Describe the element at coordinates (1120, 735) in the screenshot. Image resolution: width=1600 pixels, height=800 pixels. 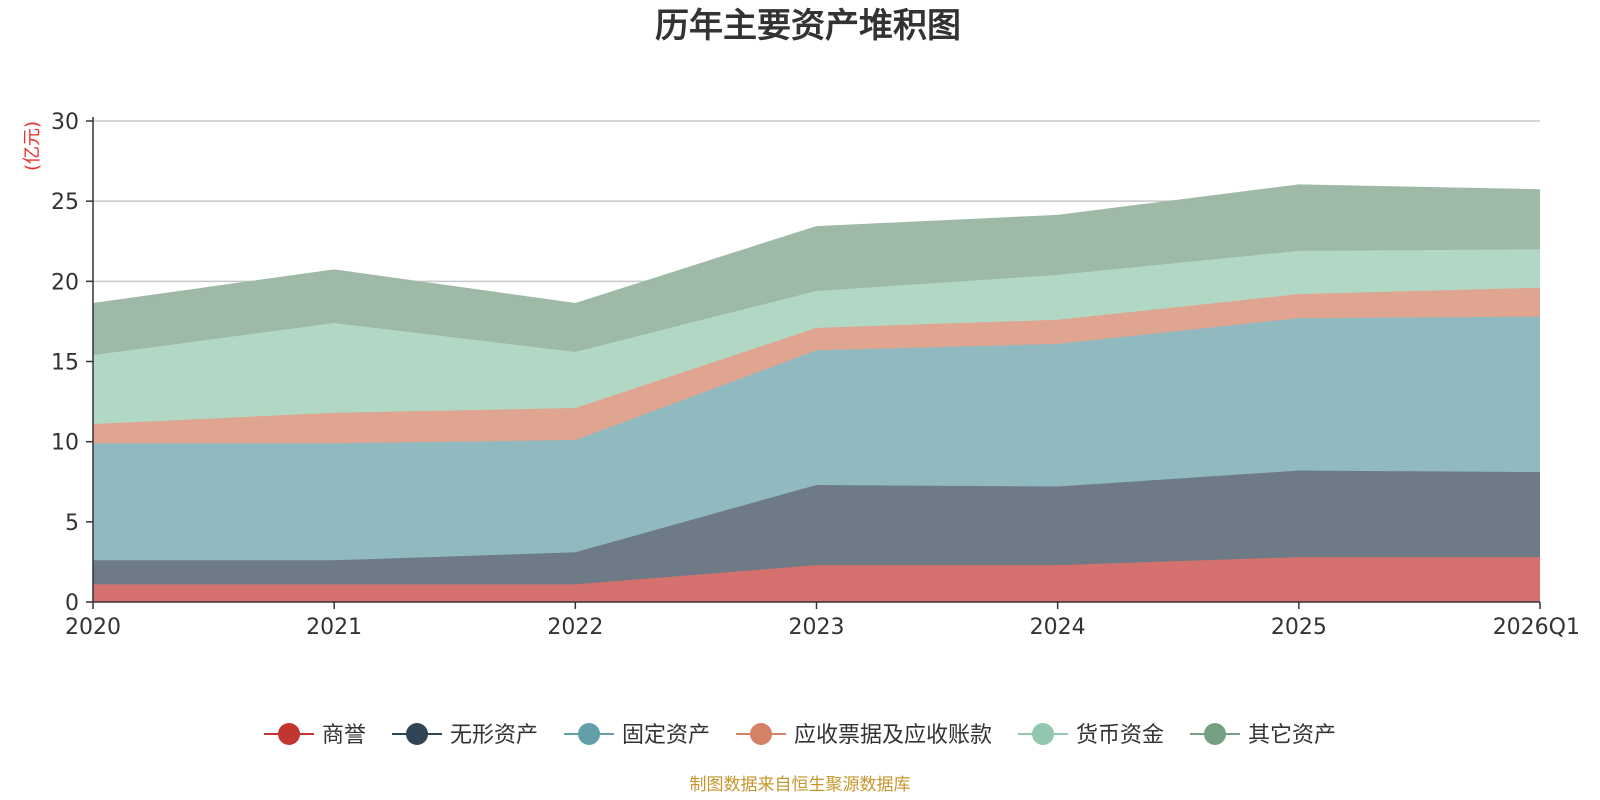
I see `legend-label: 货币资金` at that location.